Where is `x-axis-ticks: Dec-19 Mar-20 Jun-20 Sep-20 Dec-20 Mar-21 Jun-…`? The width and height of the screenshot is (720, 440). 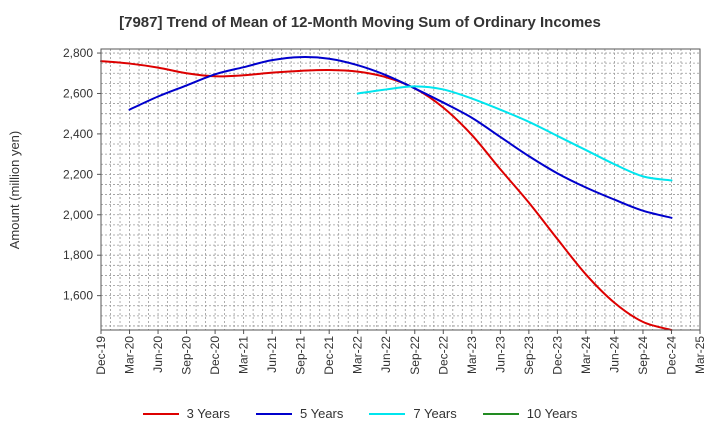 x-axis-ticks: Dec-19 Mar-20 Jun-20 Sep-20 Dec-20 Mar-21 Jun-… is located at coordinates (400, 352).